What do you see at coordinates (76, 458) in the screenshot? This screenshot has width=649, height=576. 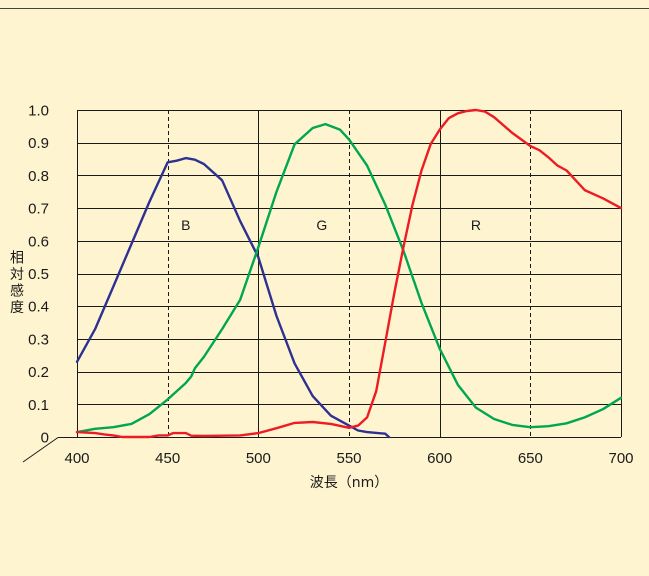 I see `x-tick-label: 400` at bounding box center [76, 458].